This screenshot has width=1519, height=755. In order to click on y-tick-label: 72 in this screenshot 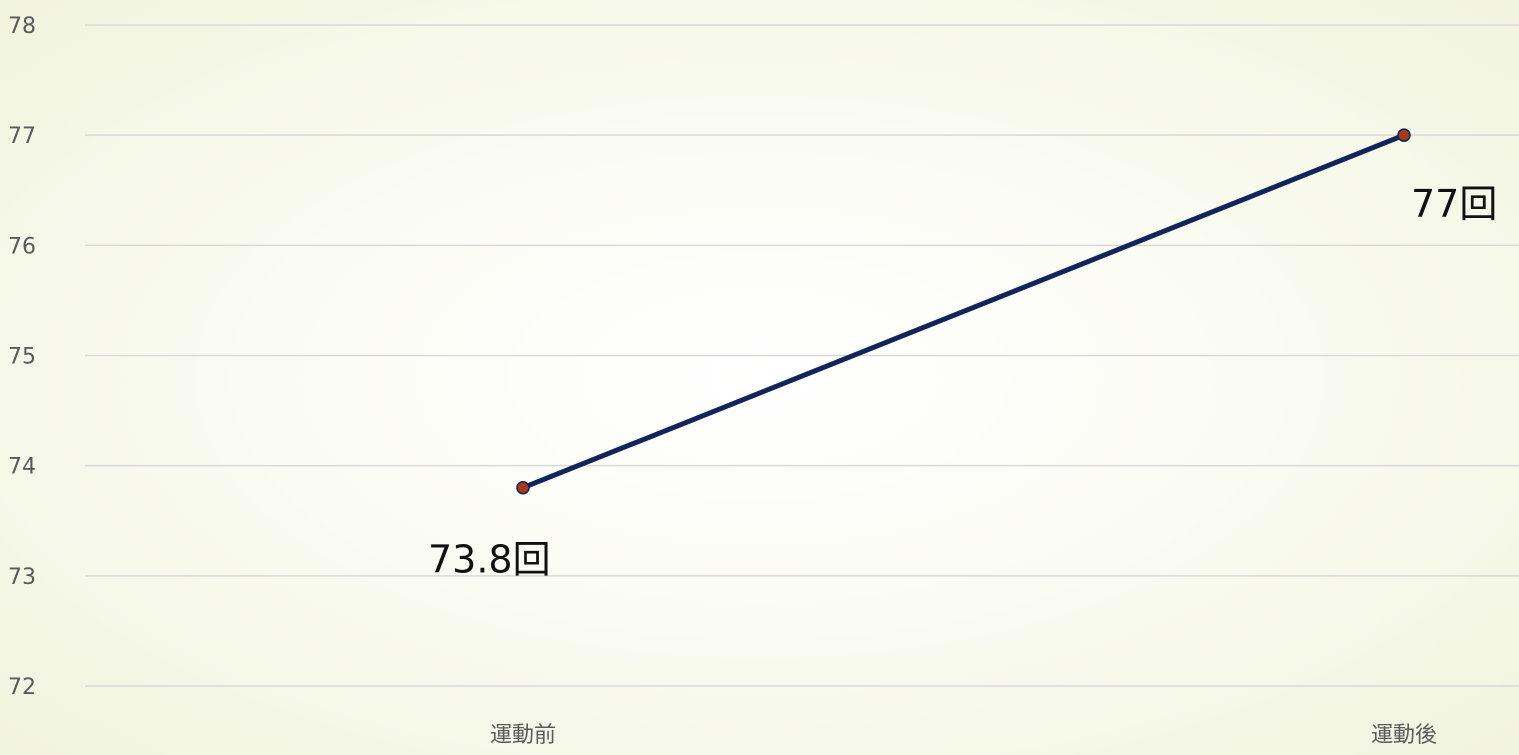, I will do `click(22, 687)`.